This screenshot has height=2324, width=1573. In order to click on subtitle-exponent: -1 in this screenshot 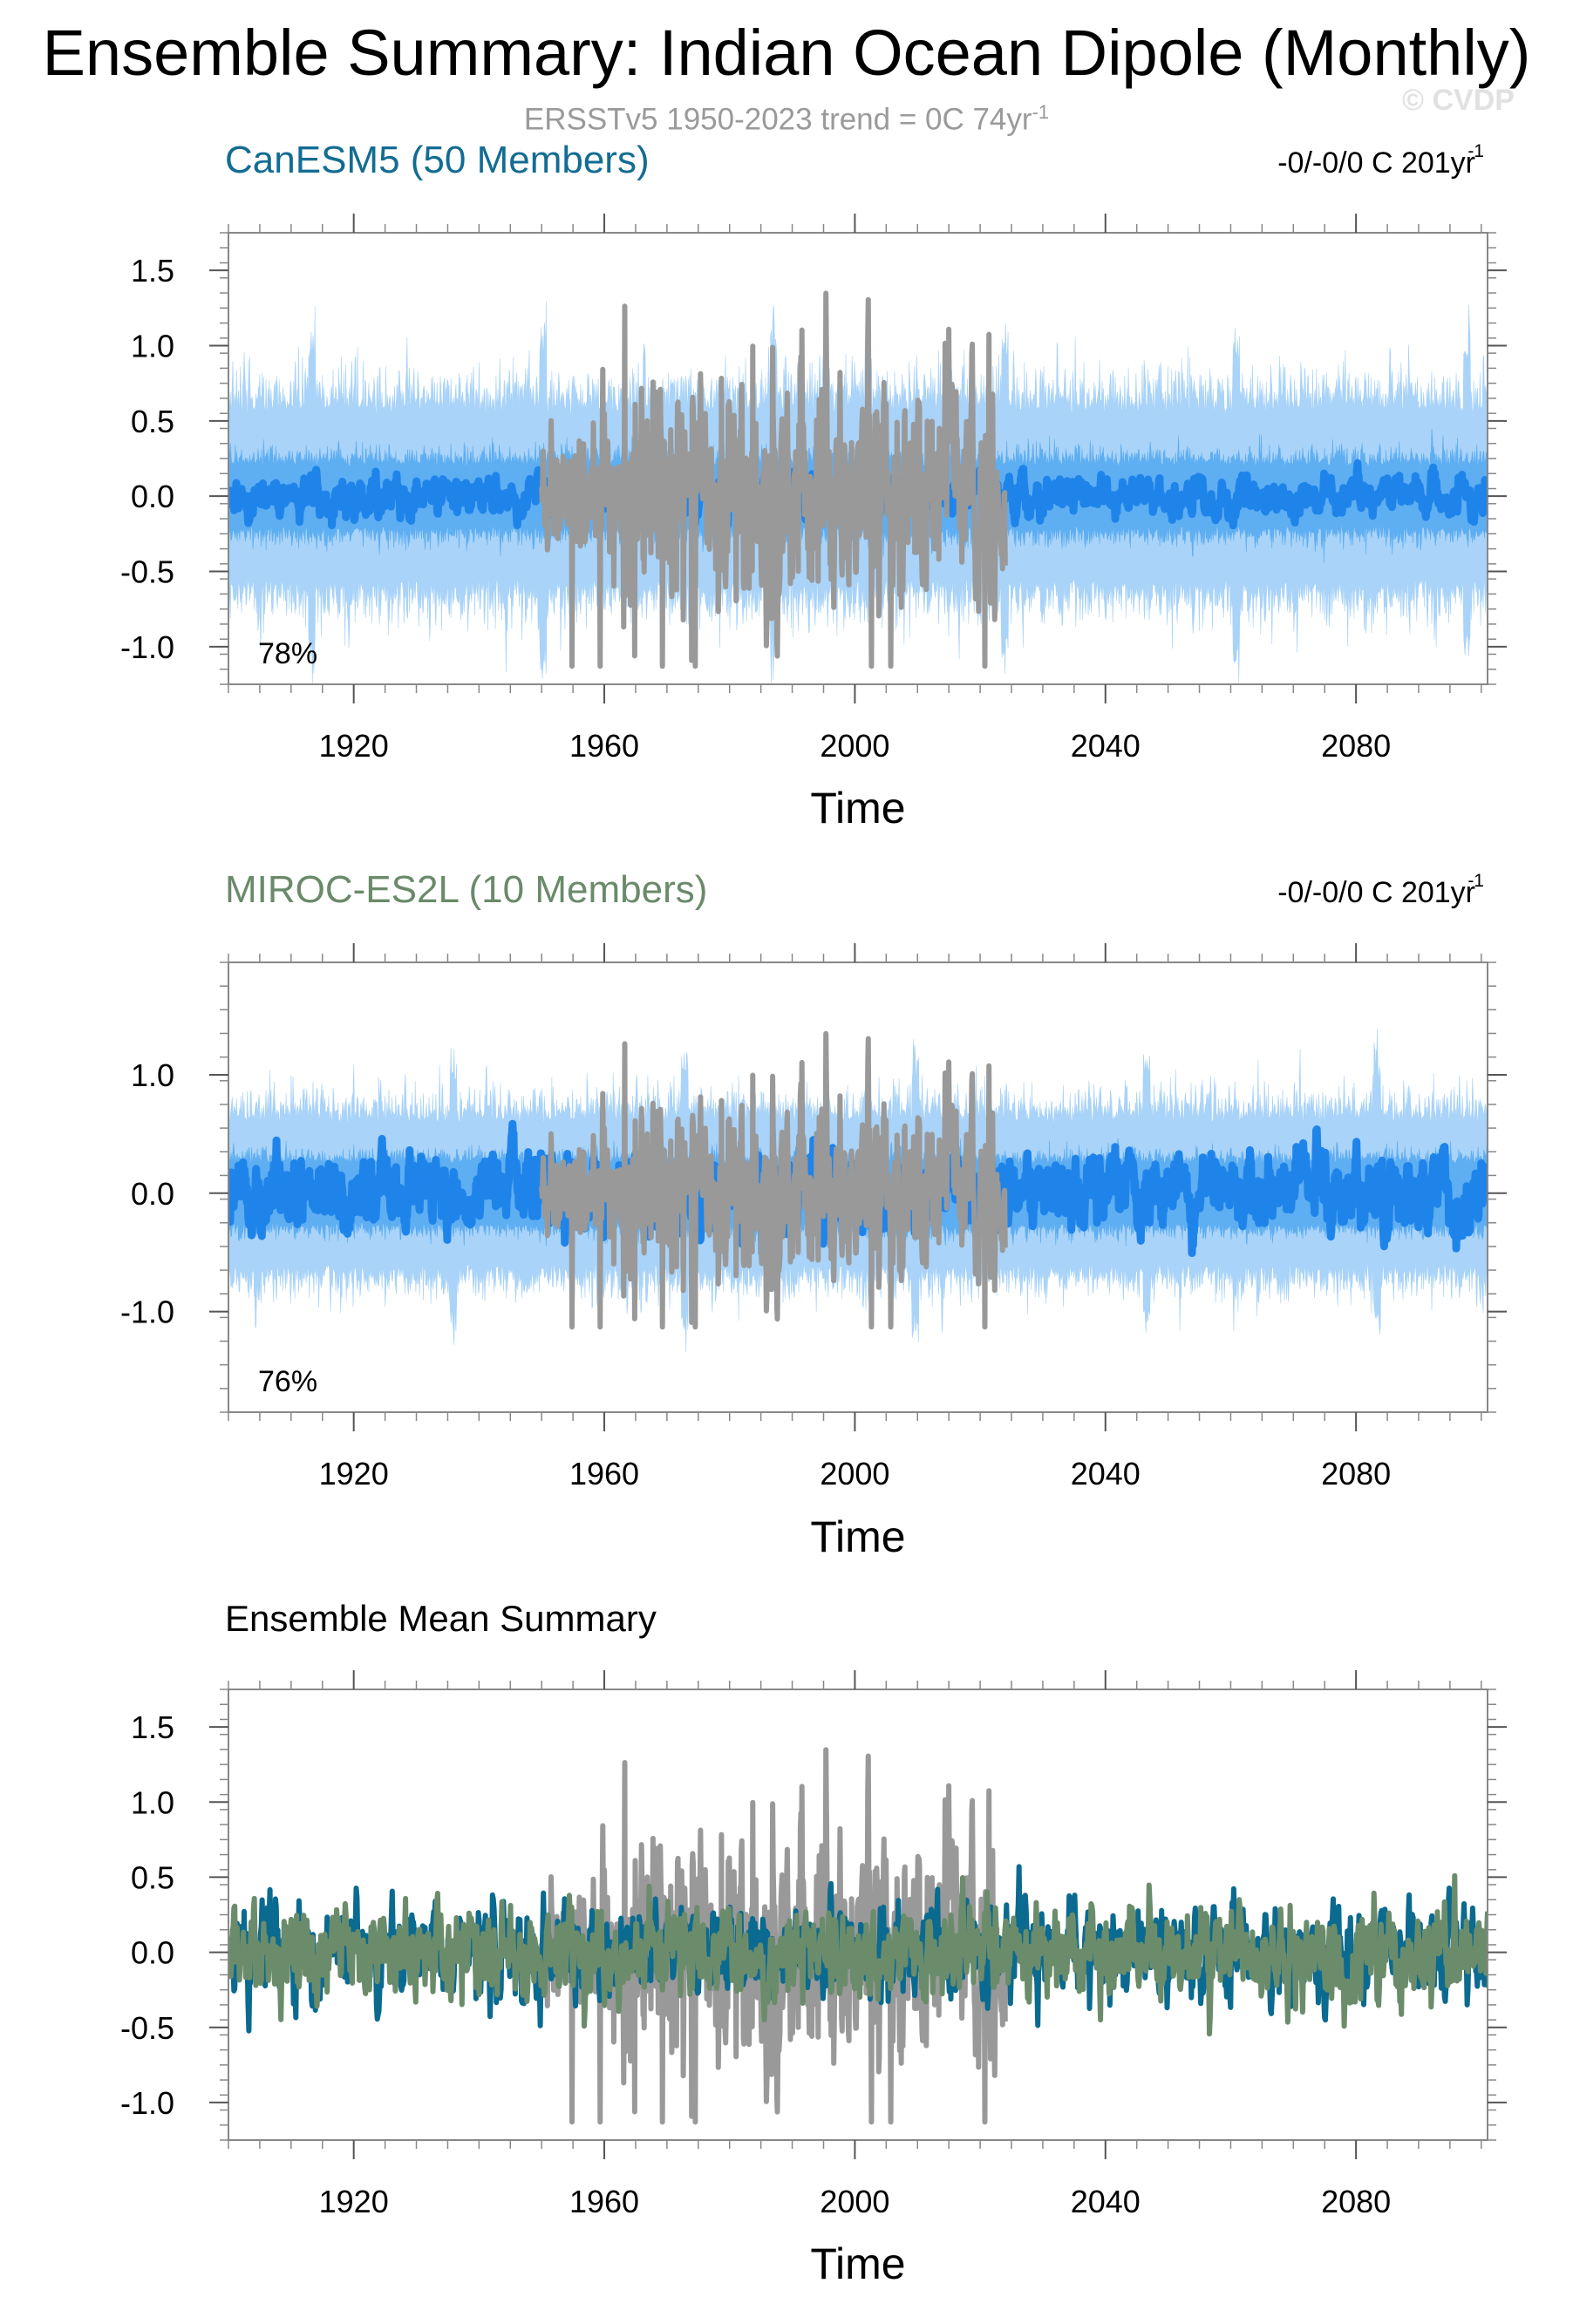, I will do `click(1041, 112)`.